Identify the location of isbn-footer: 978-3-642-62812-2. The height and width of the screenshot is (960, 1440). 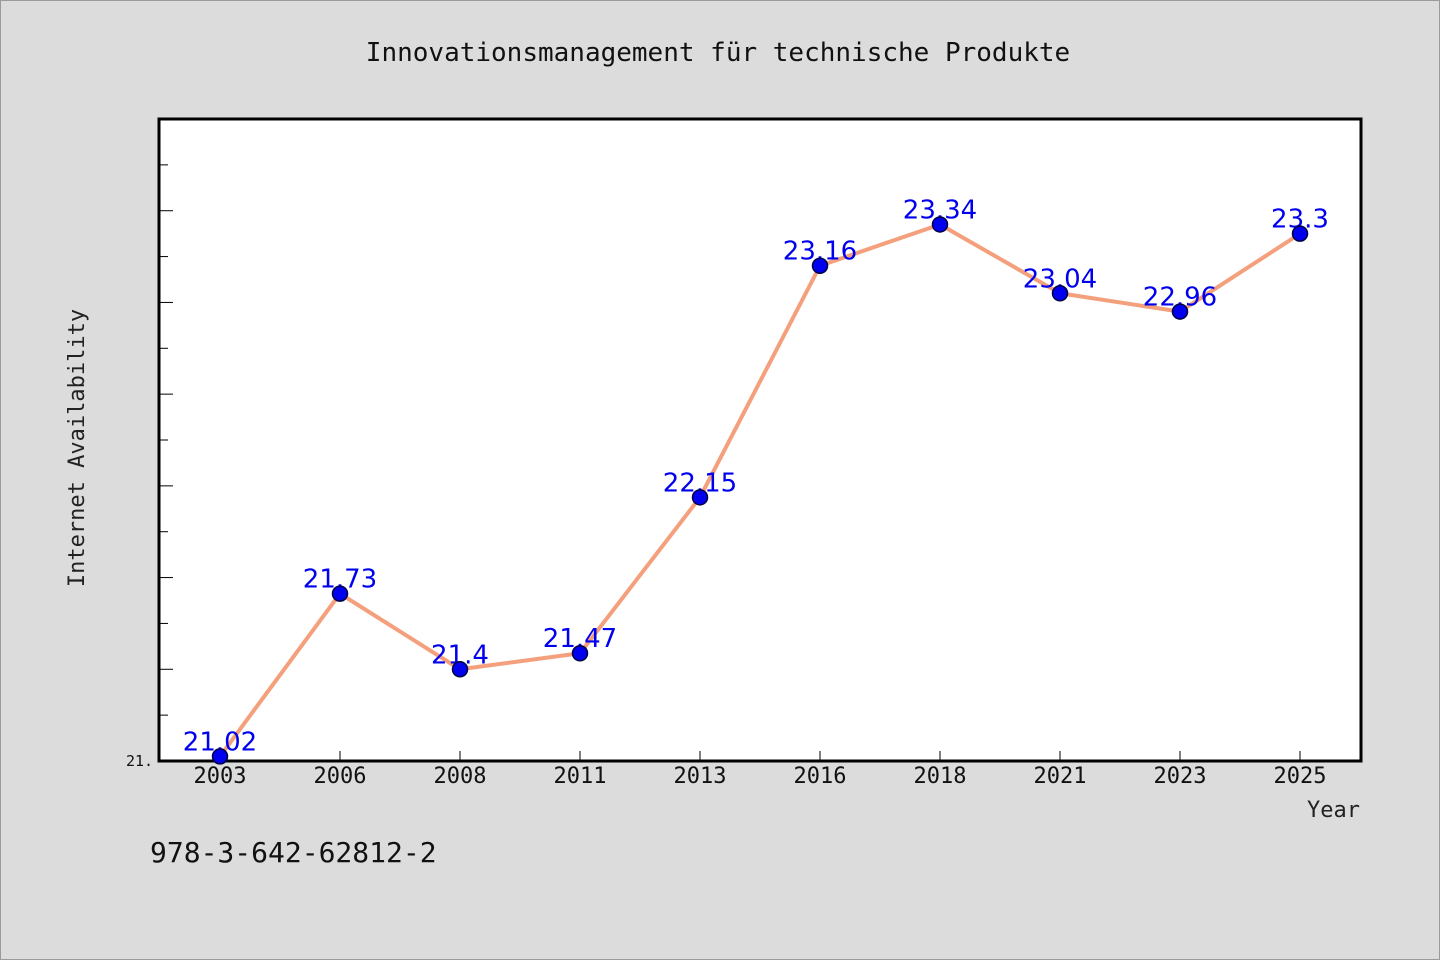
(293, 852).